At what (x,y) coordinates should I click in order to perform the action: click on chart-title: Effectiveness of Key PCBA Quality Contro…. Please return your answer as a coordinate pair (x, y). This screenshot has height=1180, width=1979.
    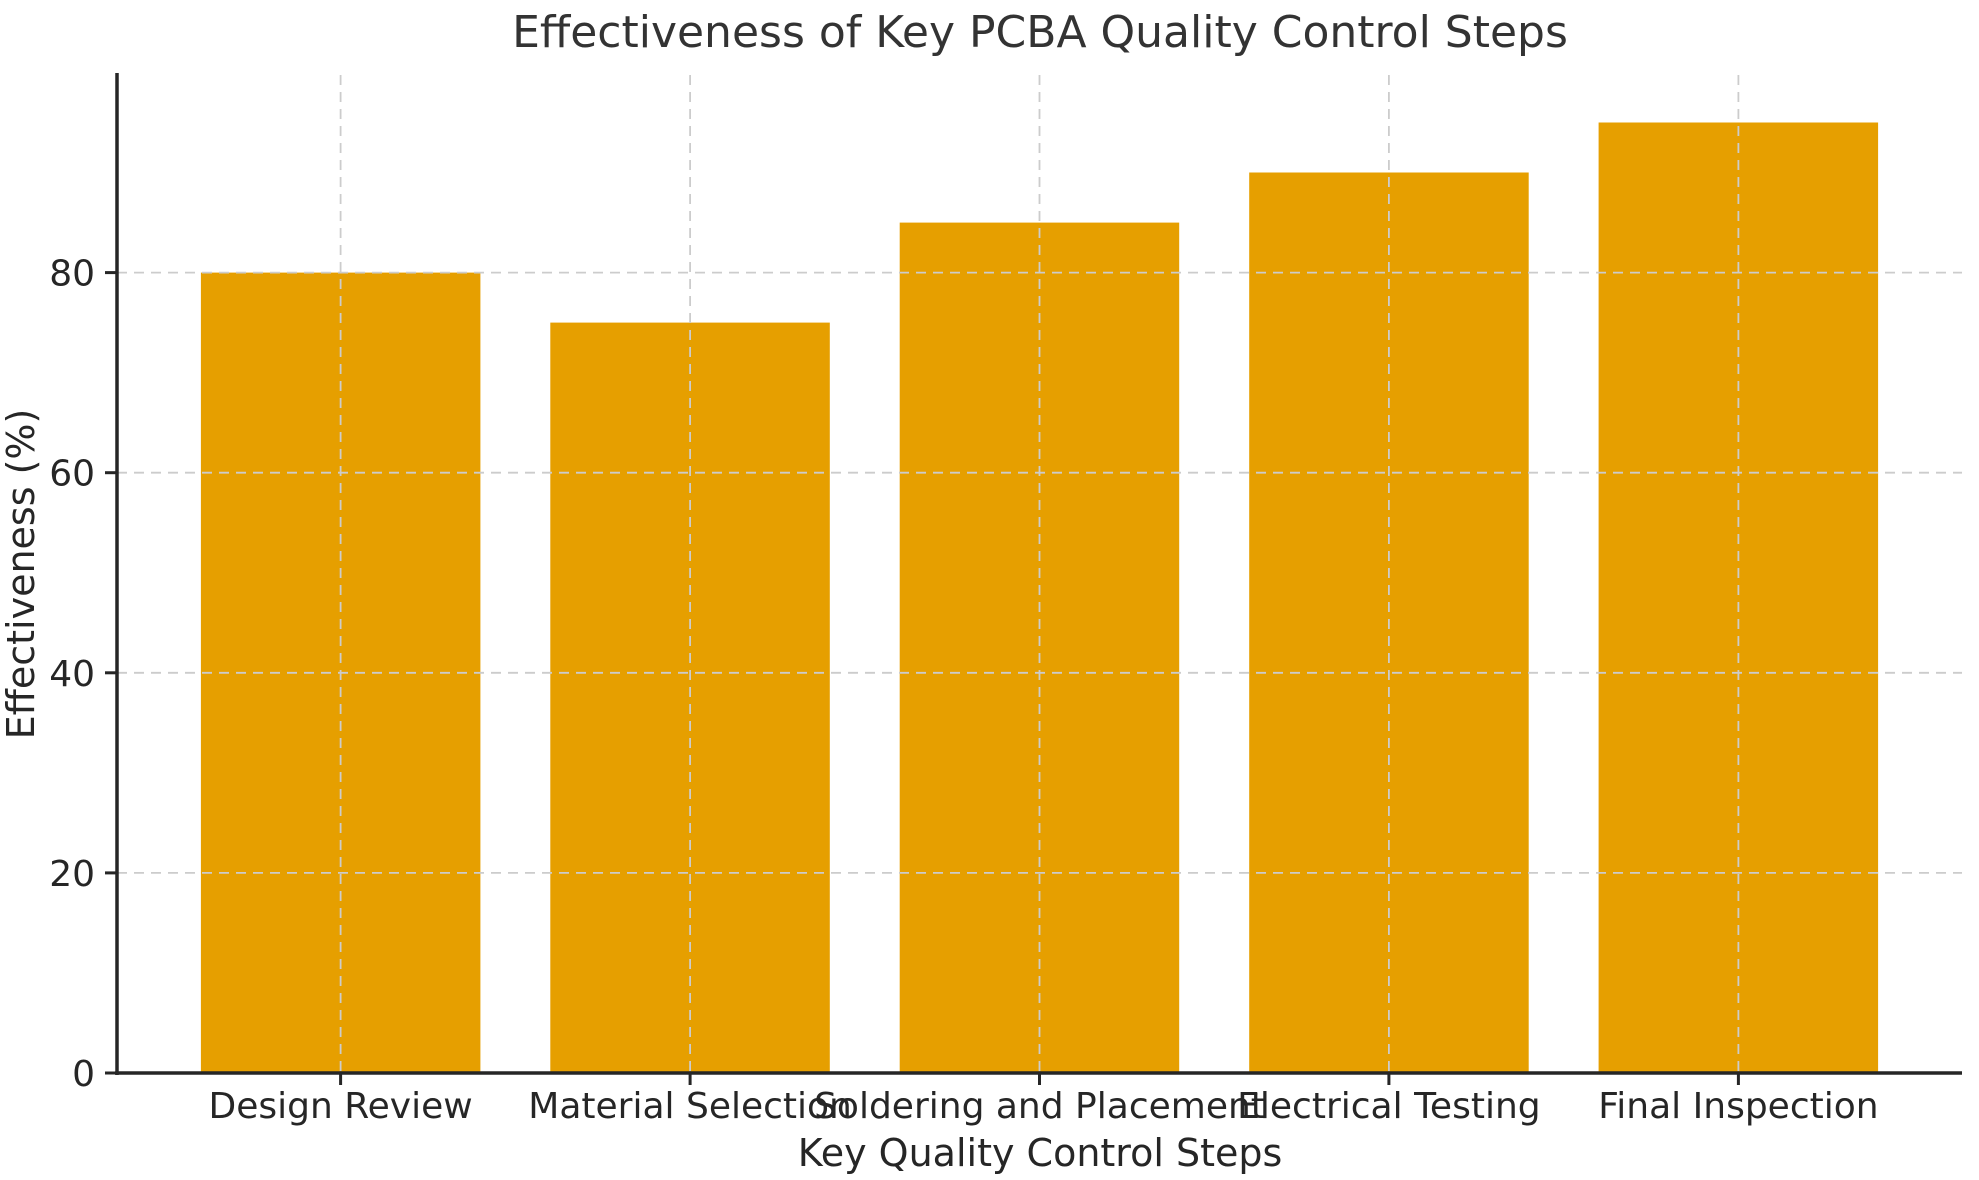
    Looking at the image, I should click on (1040, 32).